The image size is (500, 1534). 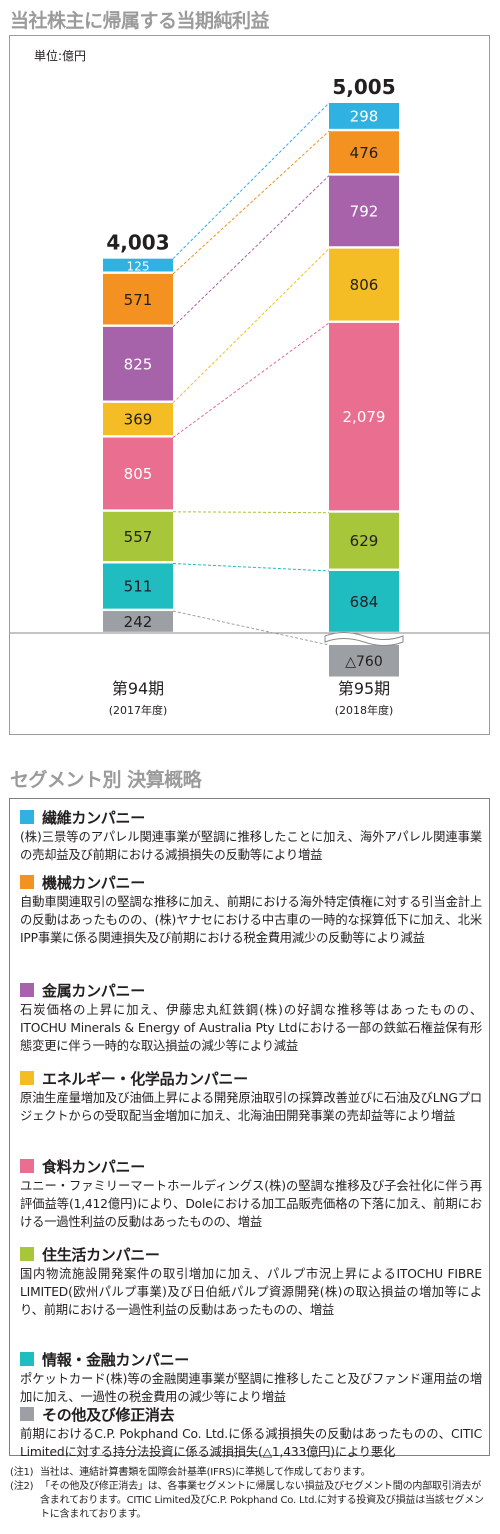 What do you see at coordinates (22, 1486) in the screenshot?
I see `footnote-label: (注2)` at bounding box center [22, 1486].